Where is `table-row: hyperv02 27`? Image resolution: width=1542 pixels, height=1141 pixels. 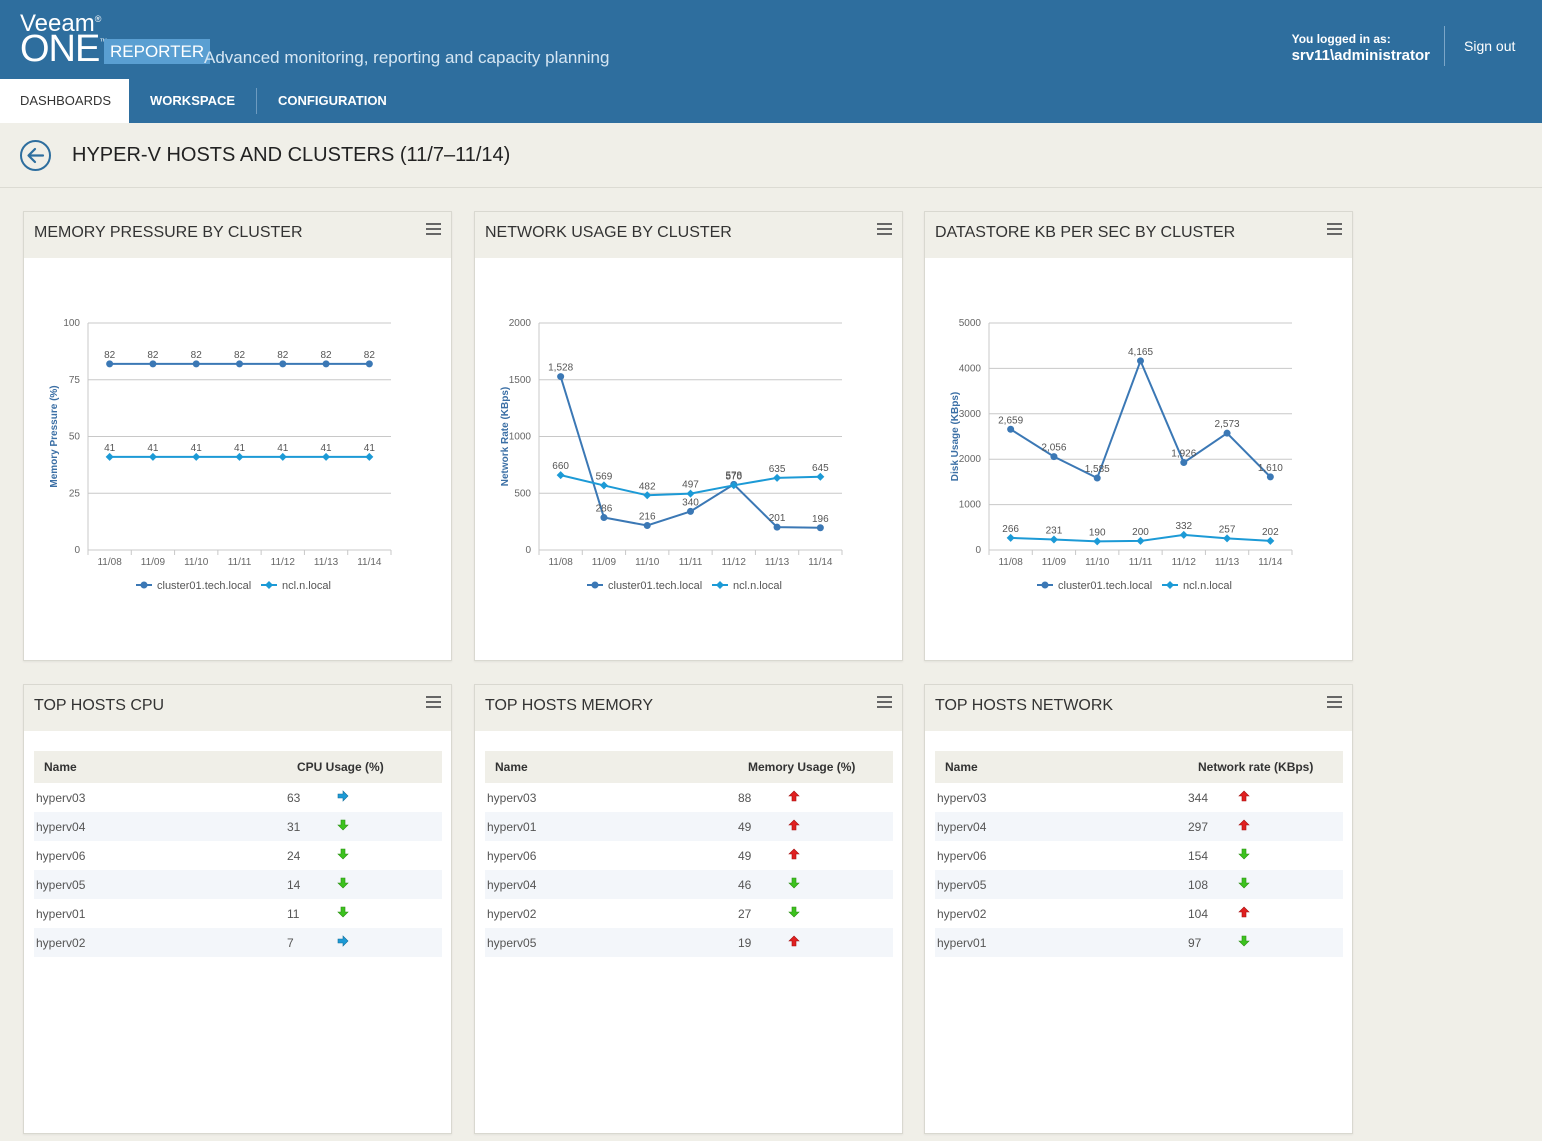
table-row: hyperv02 27 is located at coordinates (689, 913).